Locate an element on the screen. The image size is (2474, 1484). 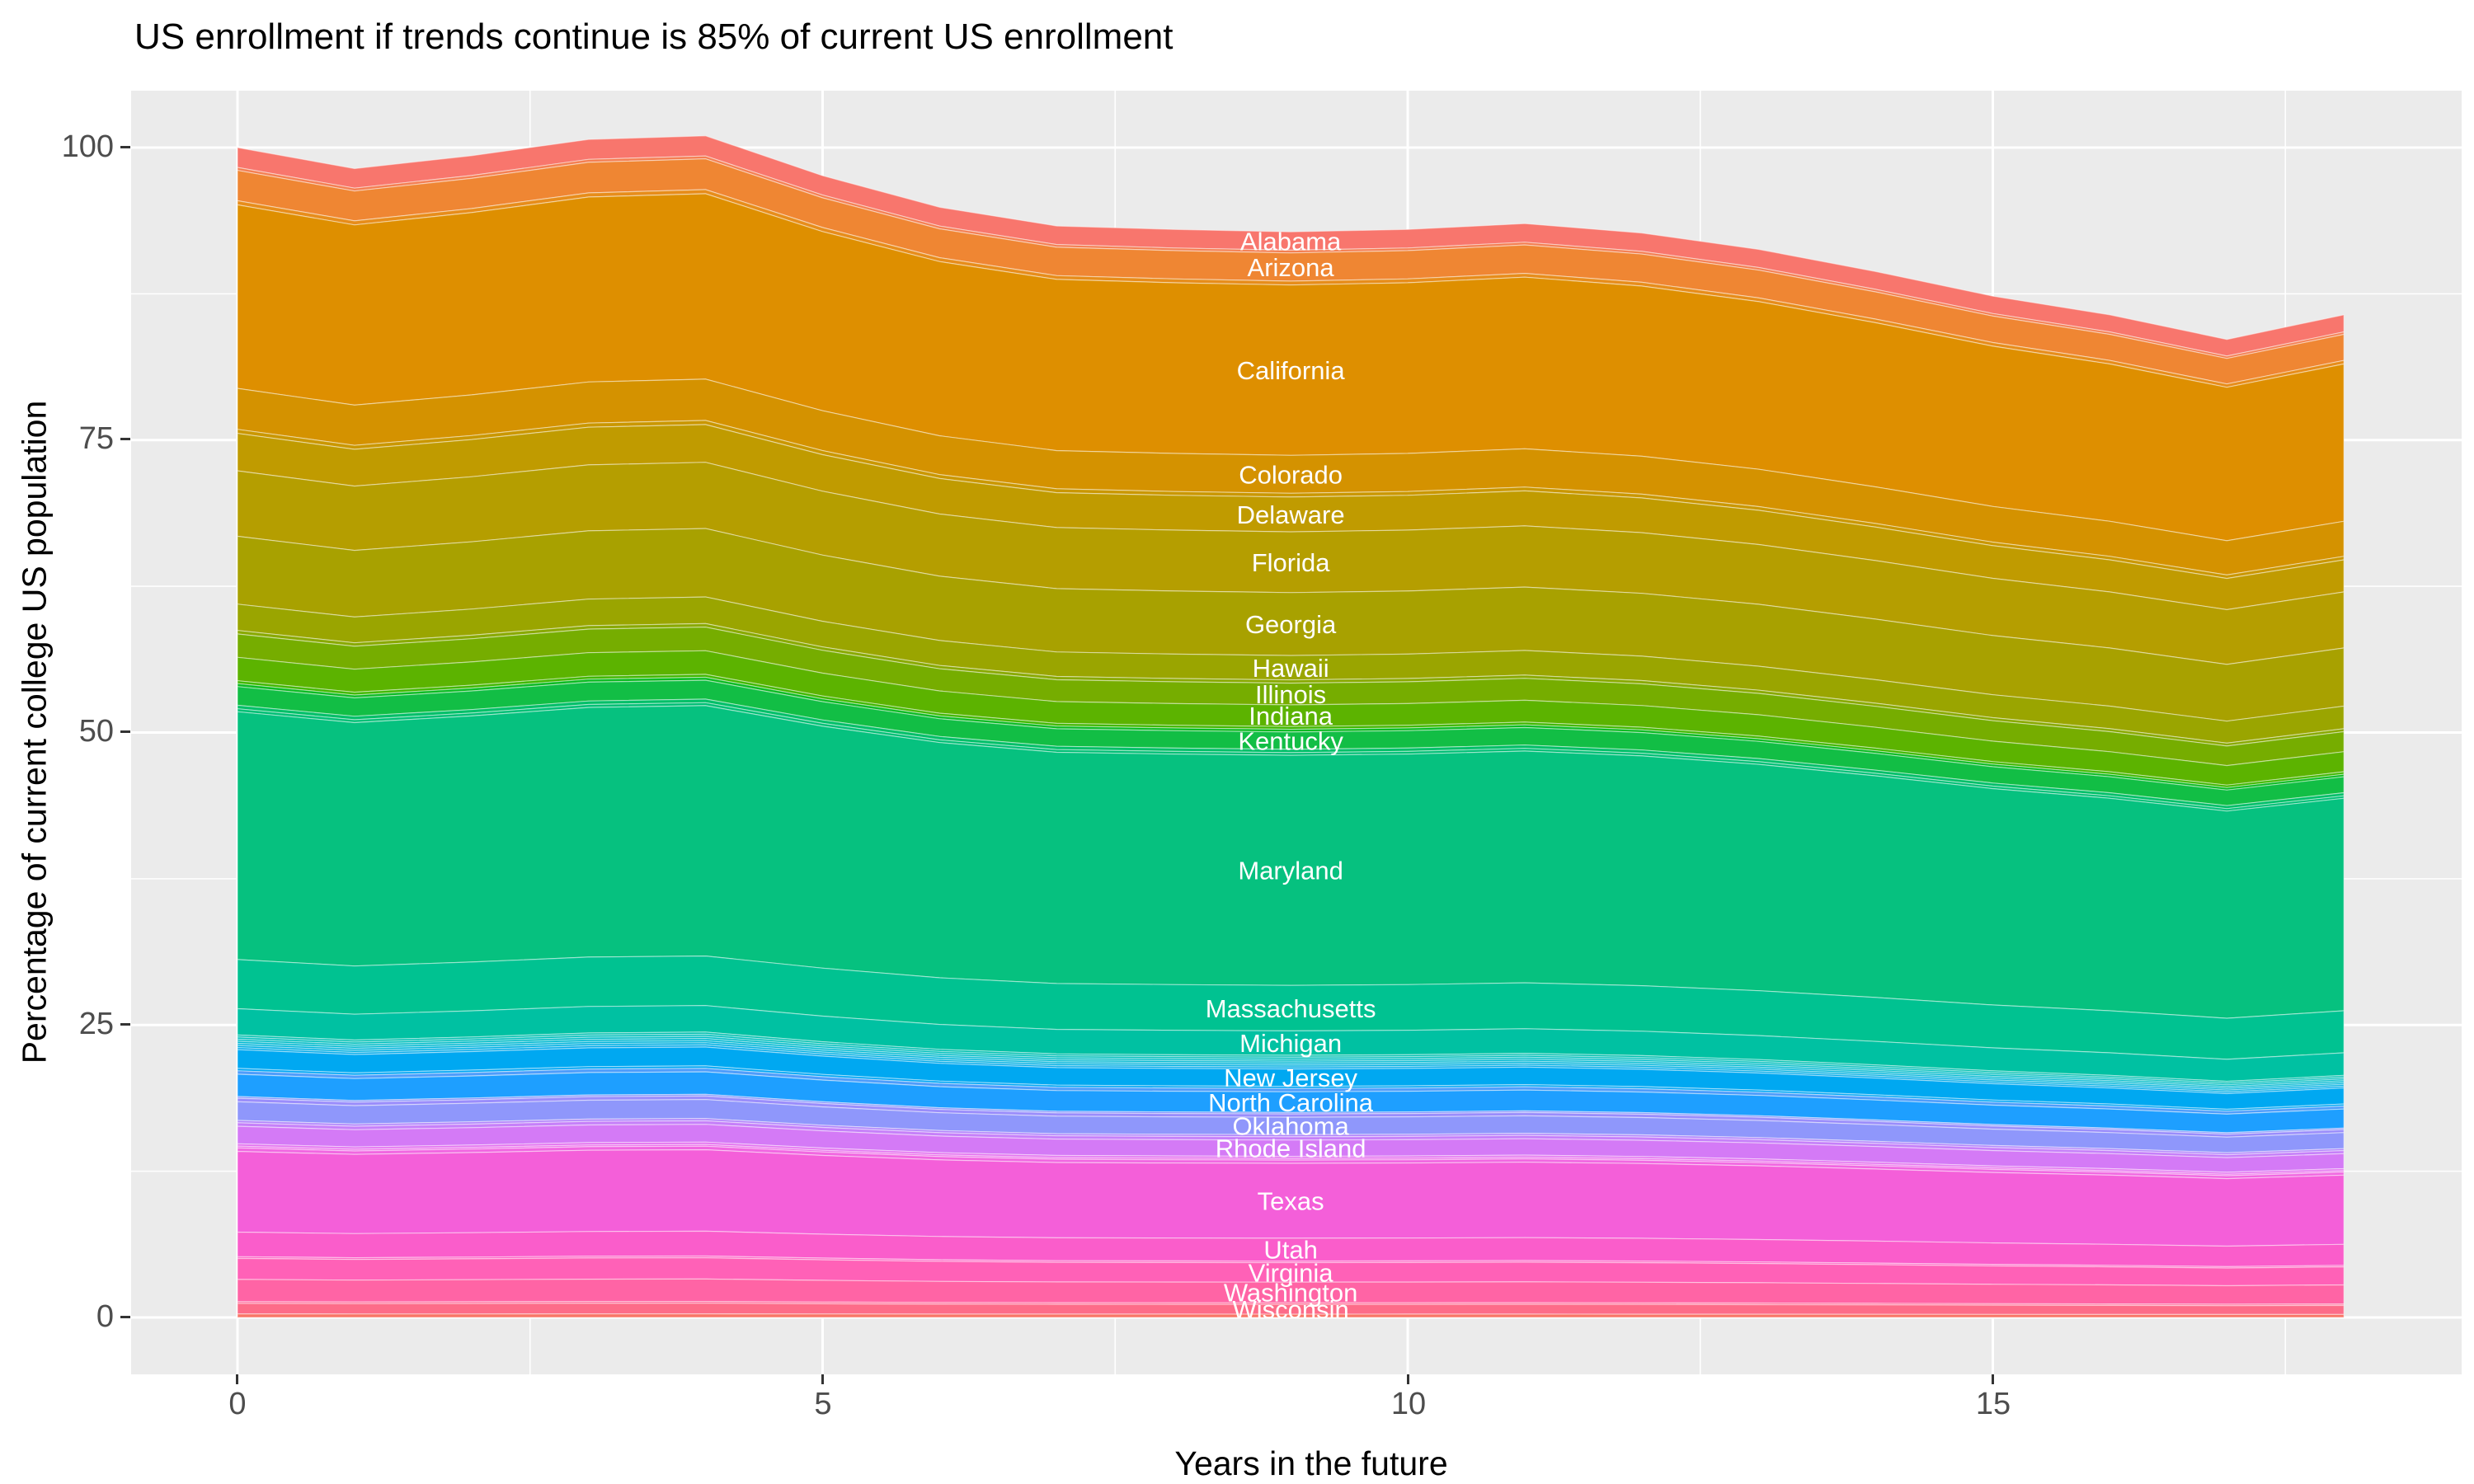
band-label-wisconsin: Wisconsin is located at coordinates (1290, 1309).